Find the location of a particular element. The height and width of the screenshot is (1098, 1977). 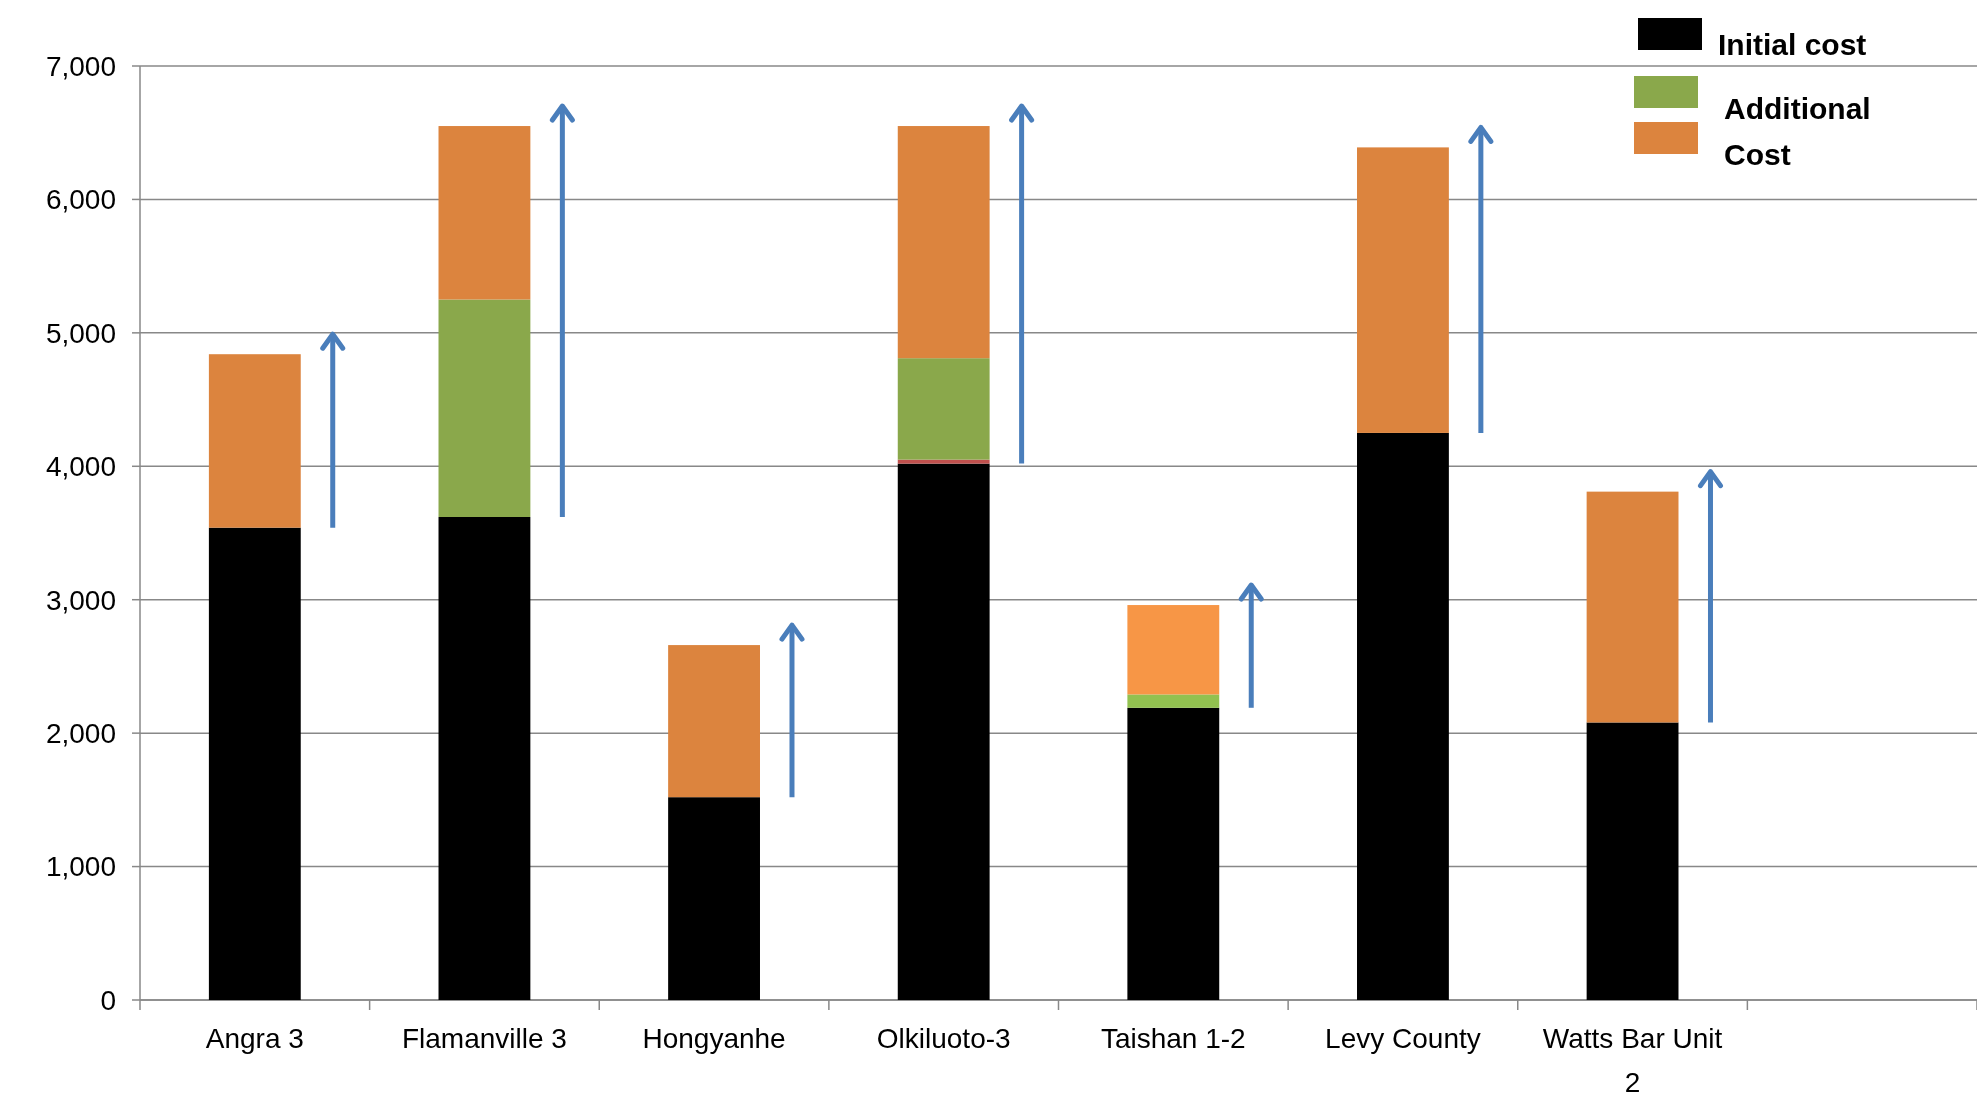

y-tick-label: 2,000 is located at coordinates (80, 733).